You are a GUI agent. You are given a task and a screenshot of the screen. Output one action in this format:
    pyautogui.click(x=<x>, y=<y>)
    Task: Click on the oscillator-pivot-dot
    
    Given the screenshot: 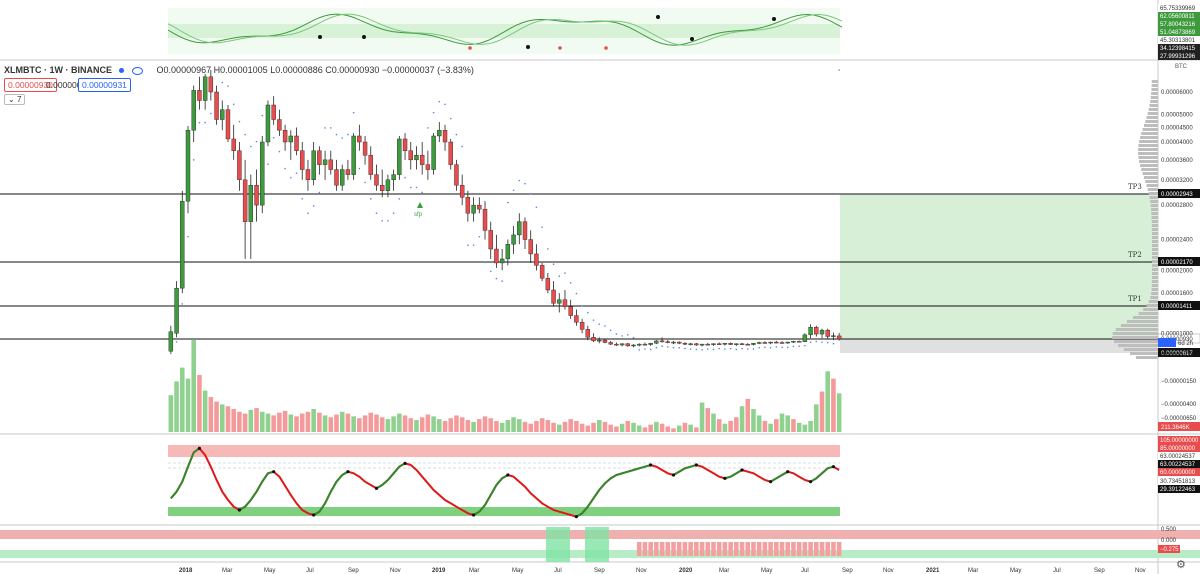 What is the action you would take?
    pyautogui.click(x=696, y=465)
    